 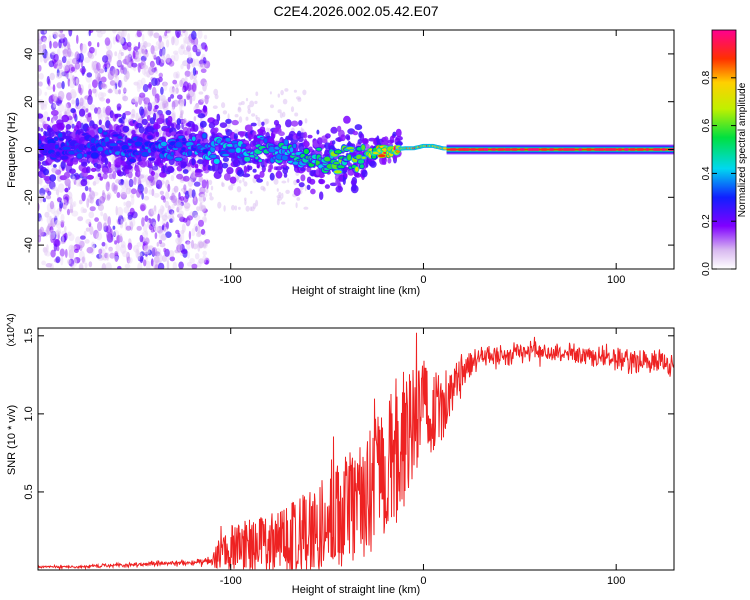 What do you see at coordinates (29, 197) in the screenshot?
I see `y-tick-label: -20` at bounding box center [29, 197].